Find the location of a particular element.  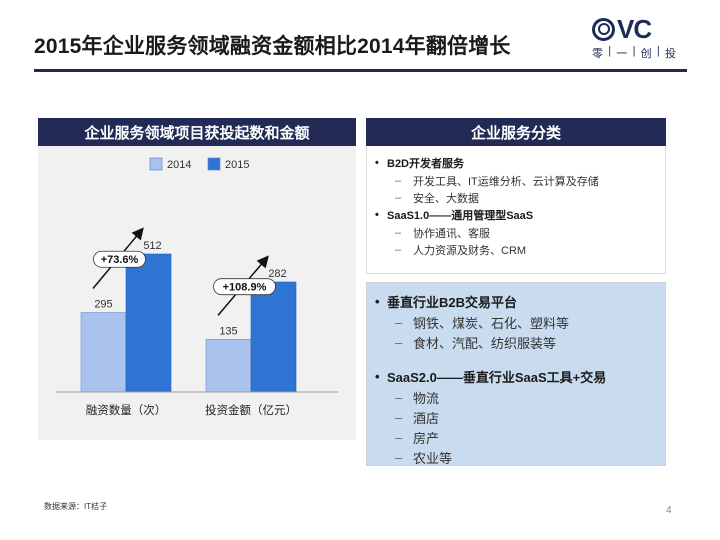

subcategory-item: – 酒店 is located at coordinates (520, 417).